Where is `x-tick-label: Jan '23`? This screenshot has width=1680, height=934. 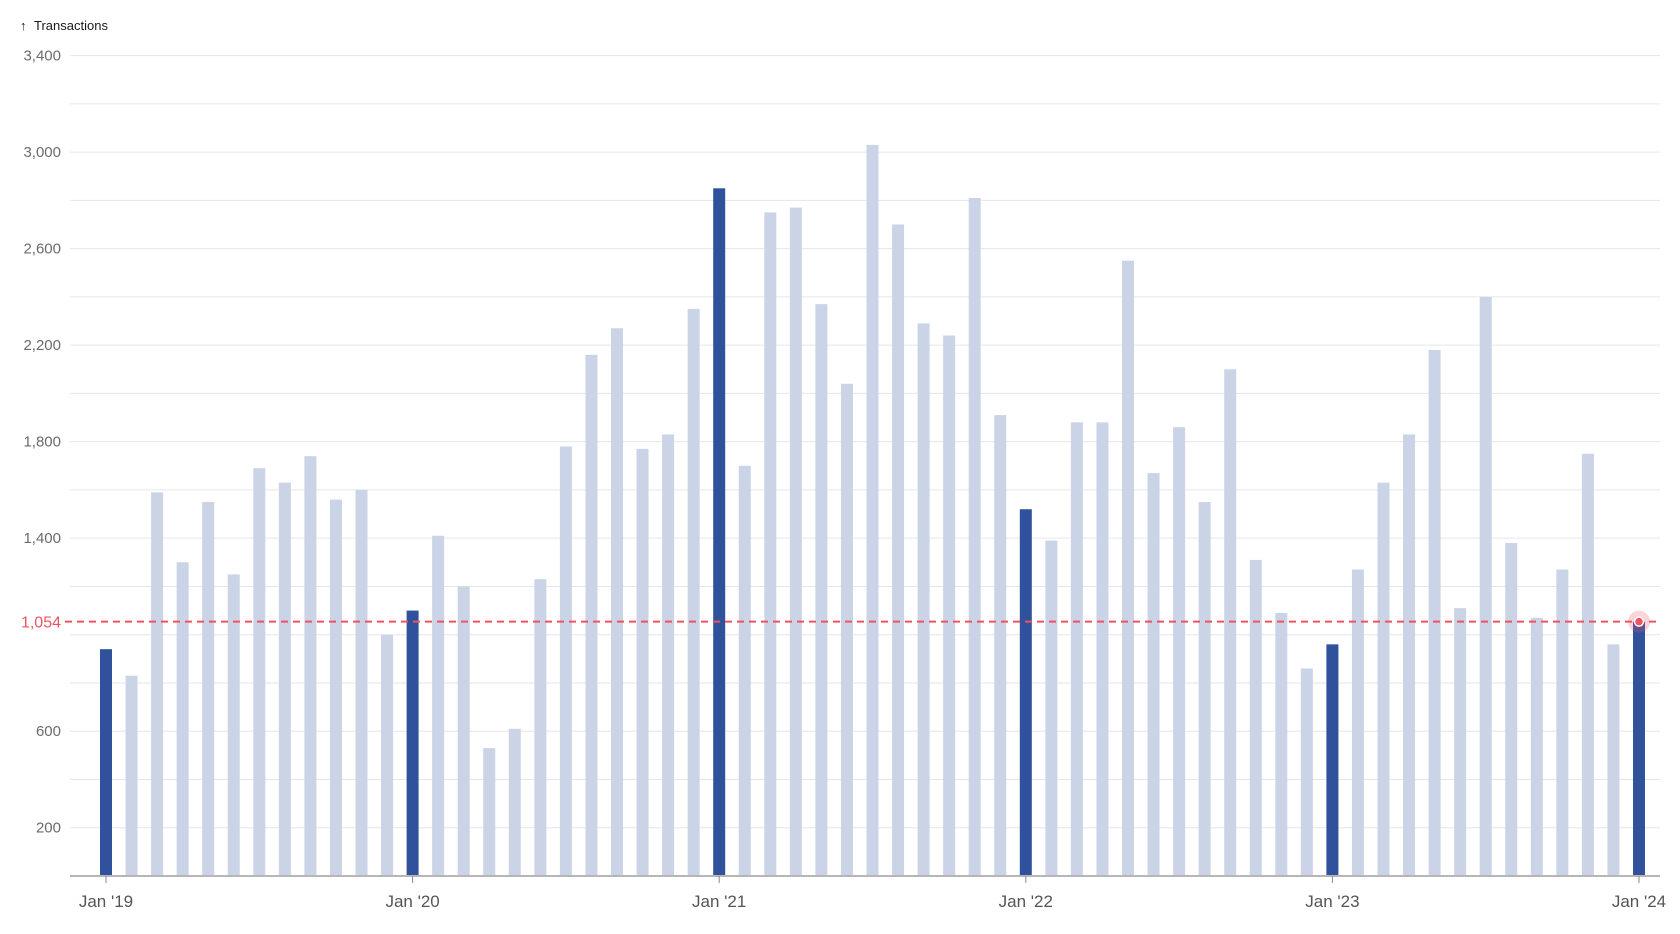 x-tick-label: Jan '23 is located at coordinates (1332, 901).